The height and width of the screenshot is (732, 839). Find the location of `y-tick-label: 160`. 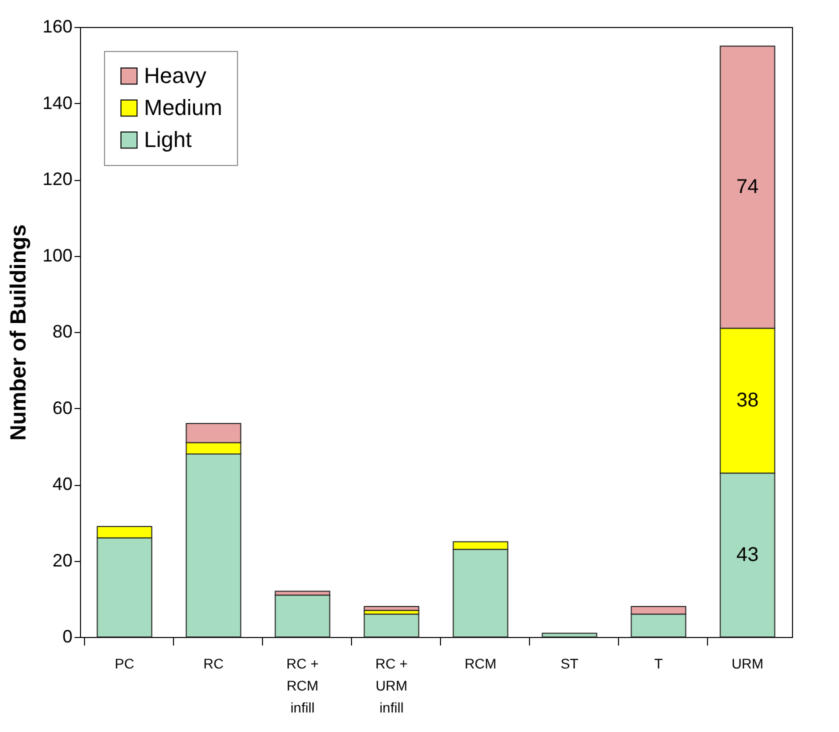

y-tick-label: 160 is located at coordinates (57, 26).